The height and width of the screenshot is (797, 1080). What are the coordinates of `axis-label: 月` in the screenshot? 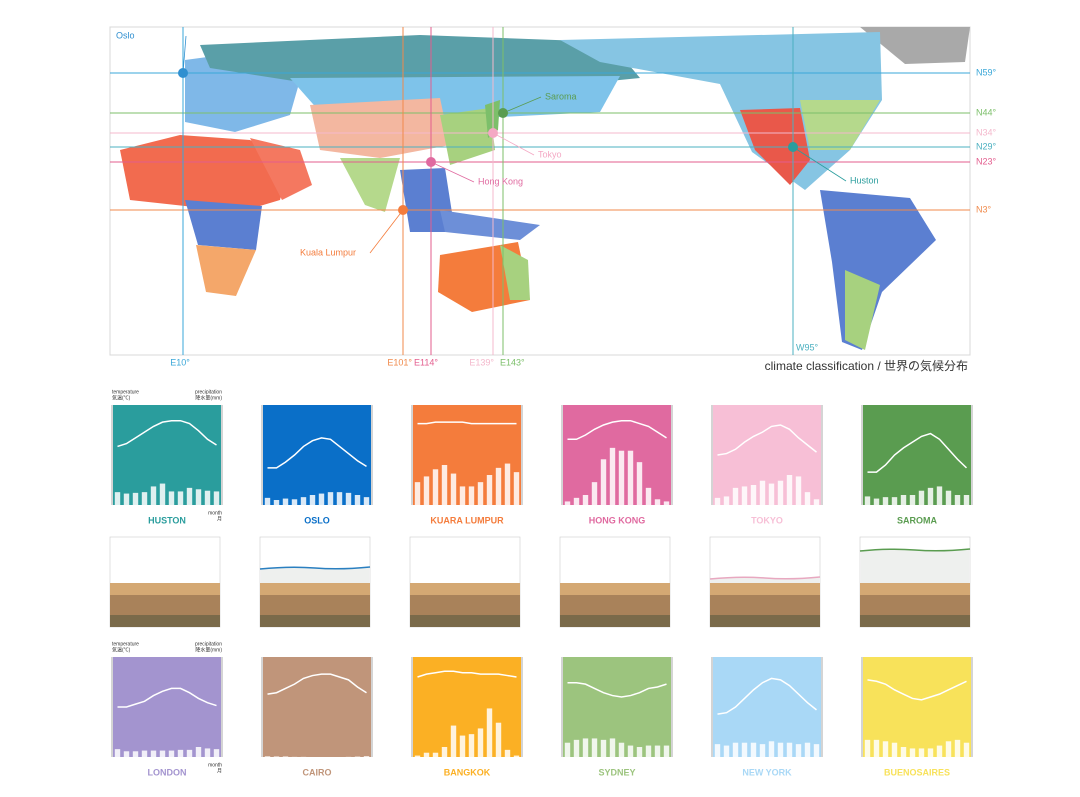 It's located at (219, 771).